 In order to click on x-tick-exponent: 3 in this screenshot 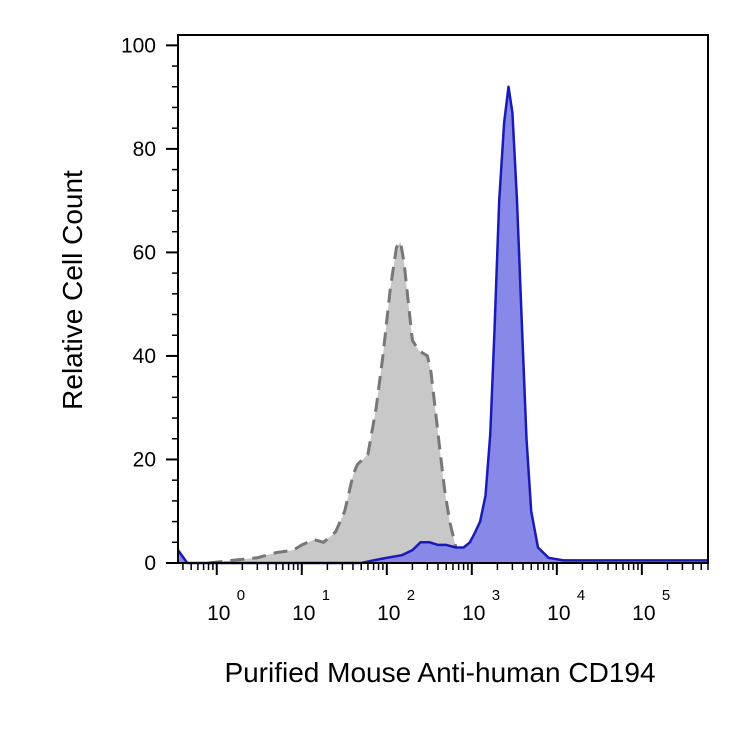, I will do `click(496, 595)`.